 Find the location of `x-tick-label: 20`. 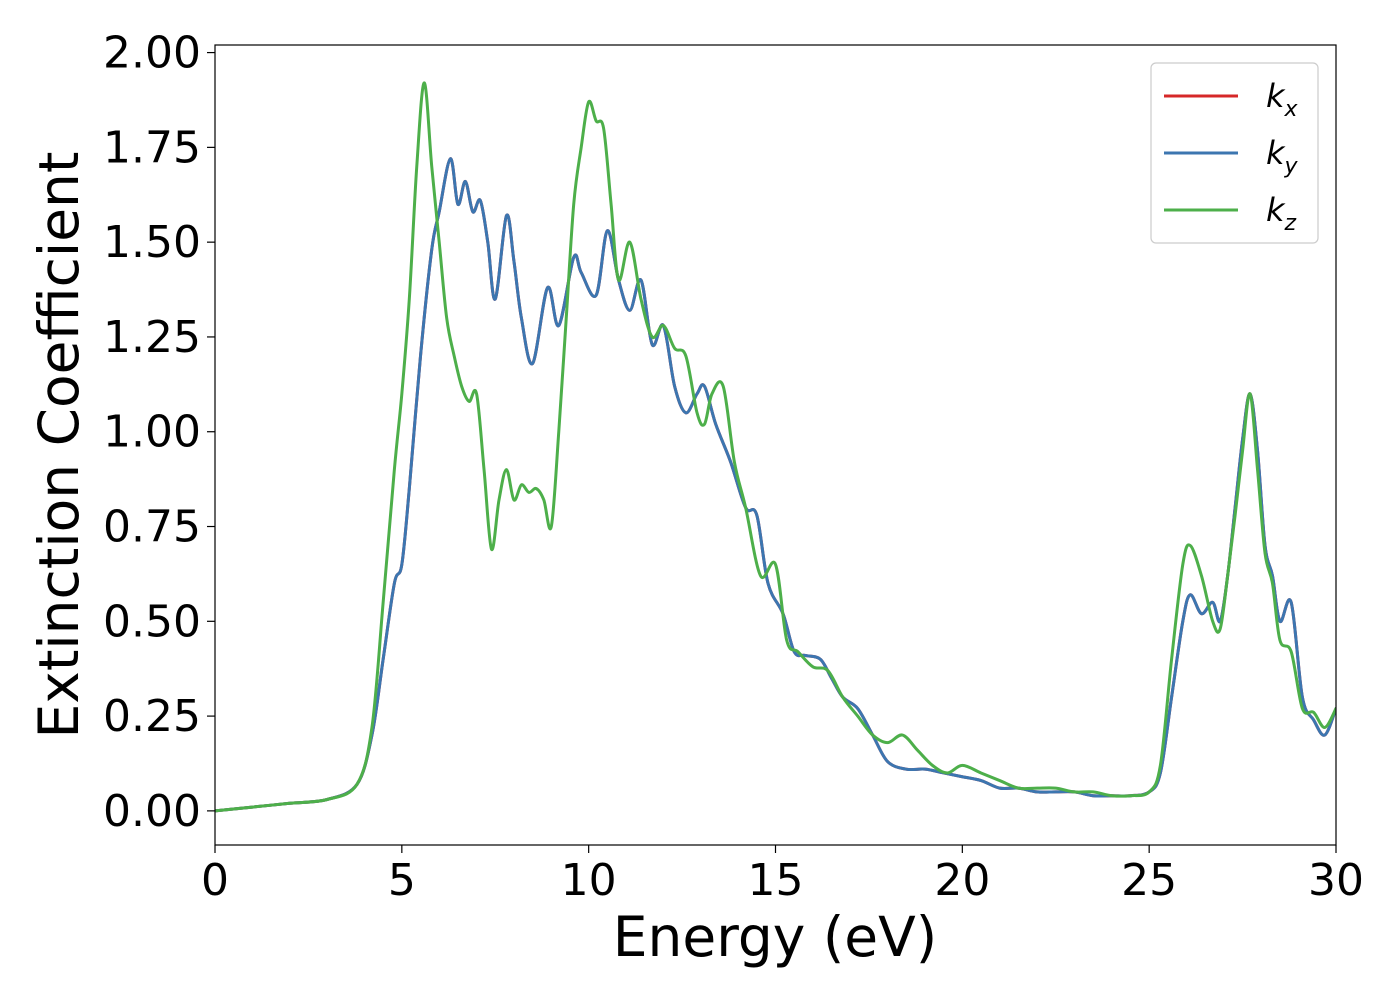

x-tick-label: 20 is located at coordinates (962, 880).